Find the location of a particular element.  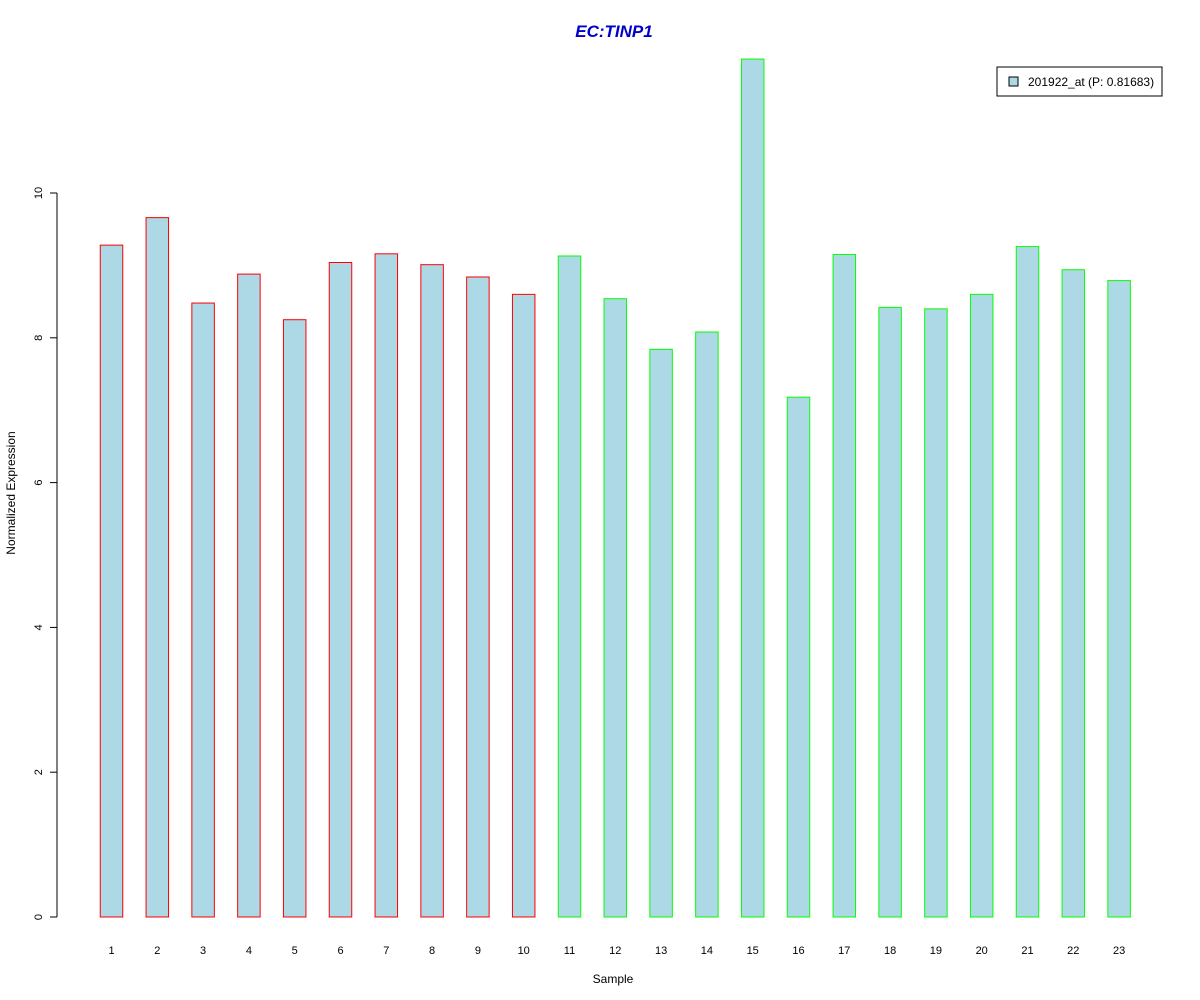

x-tick-label: 22 is located at coordinates (1073, 951).